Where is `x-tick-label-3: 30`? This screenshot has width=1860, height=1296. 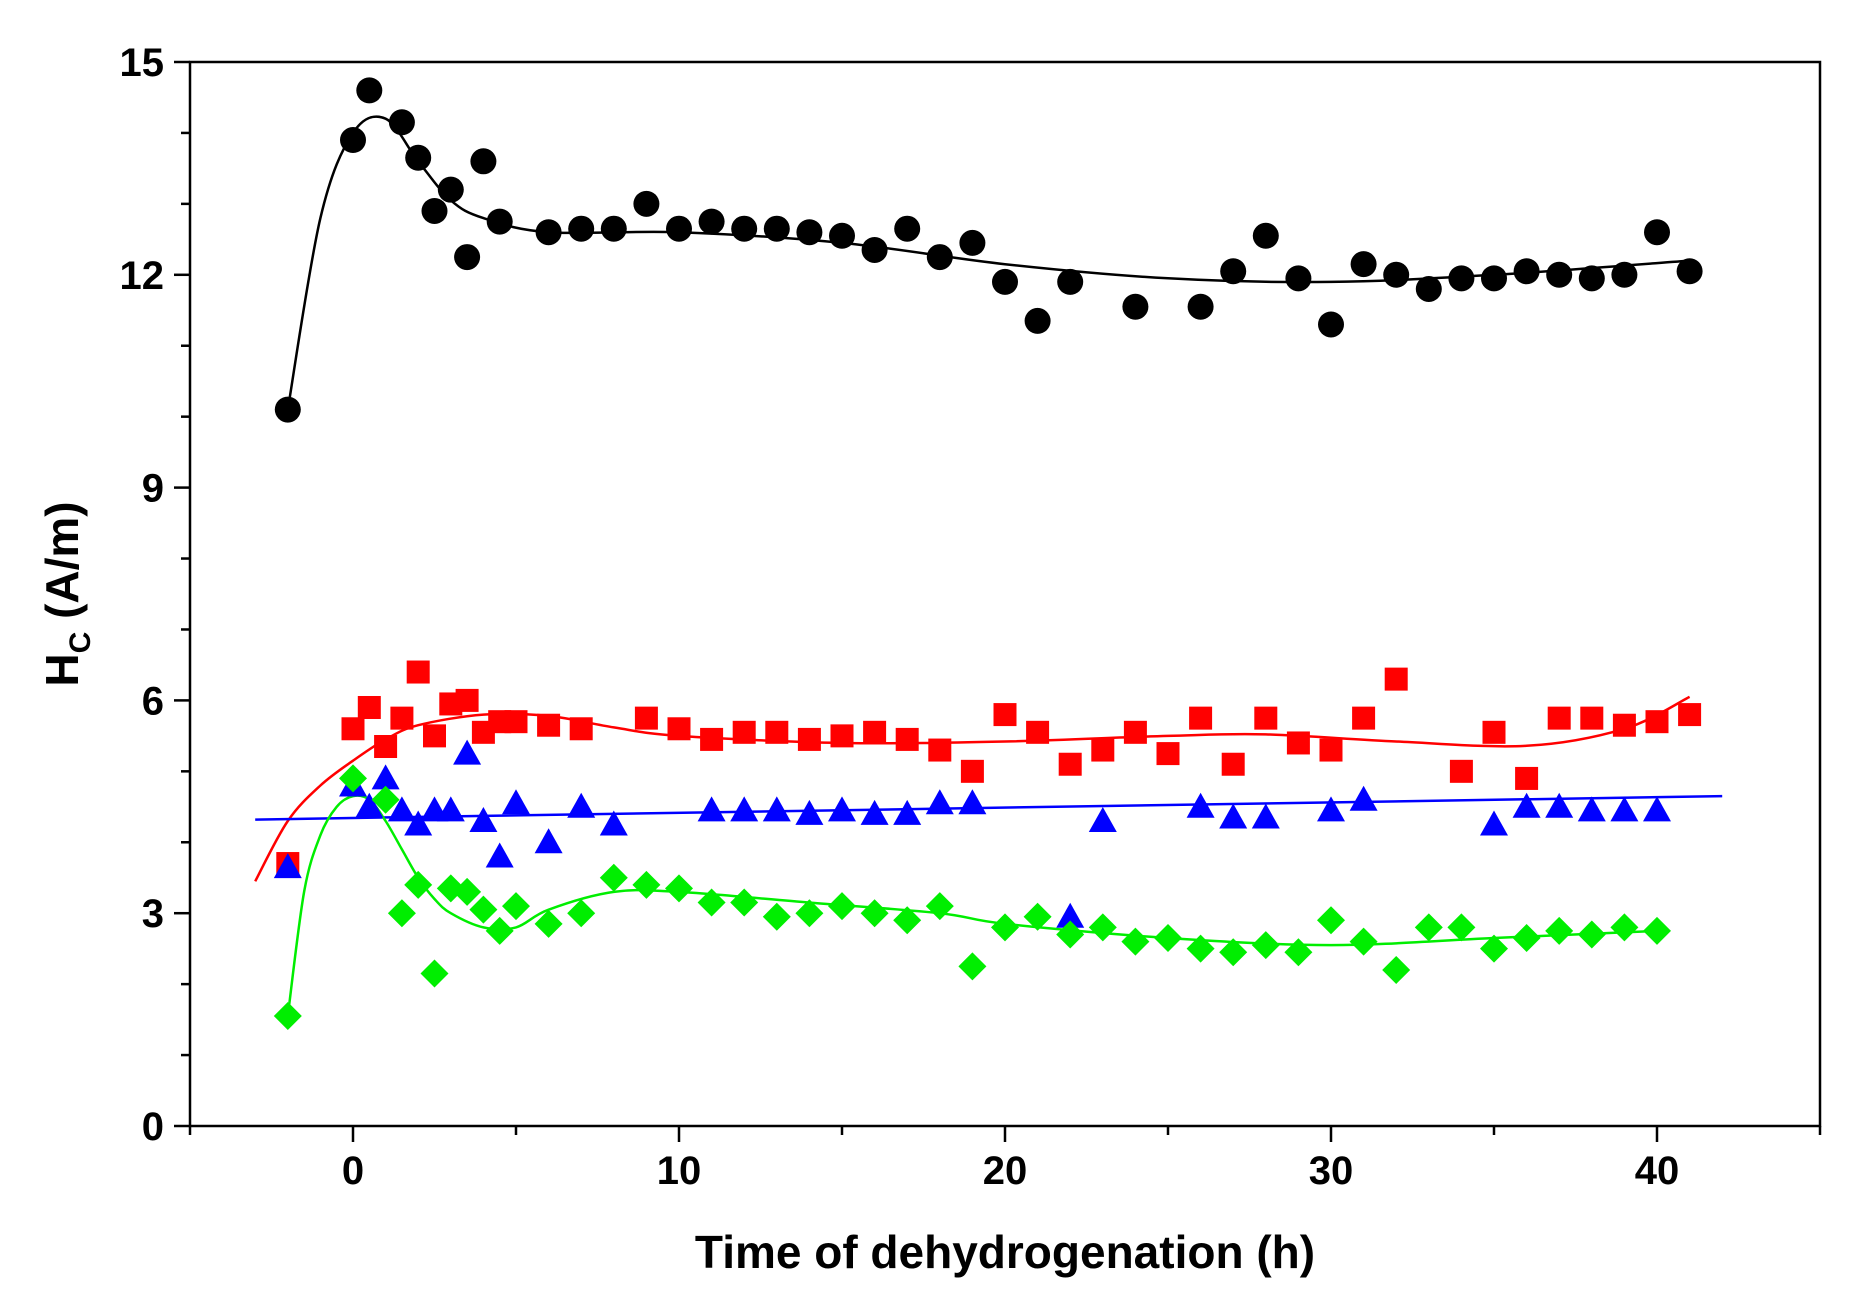 x-tick-label-3: 30 is located at coordinates (1331, 1171).